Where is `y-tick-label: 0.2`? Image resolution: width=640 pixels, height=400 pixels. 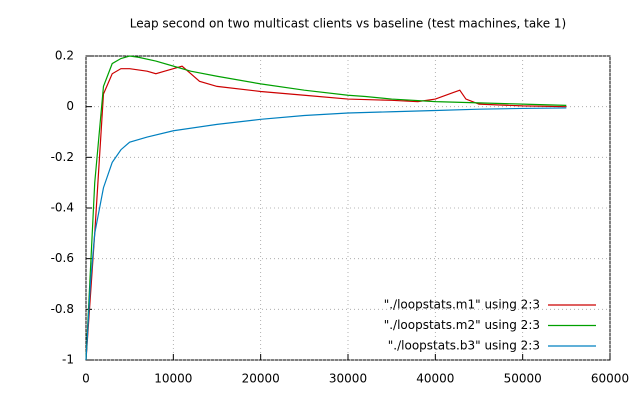
y-tick-label: 0.2 is located at coordinates (64, 56).